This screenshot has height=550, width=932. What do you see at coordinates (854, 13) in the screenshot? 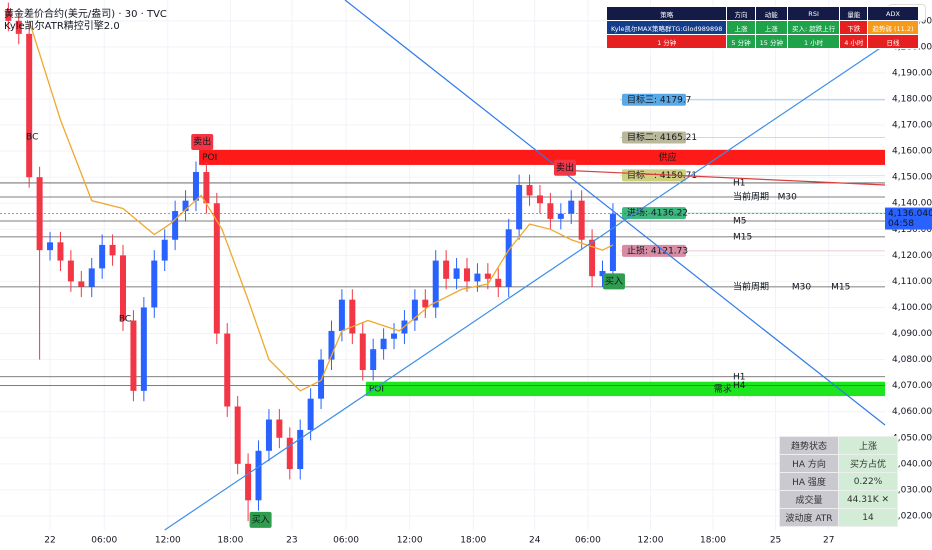
I see `table-header: 量能` at bounding box center [854, 13].